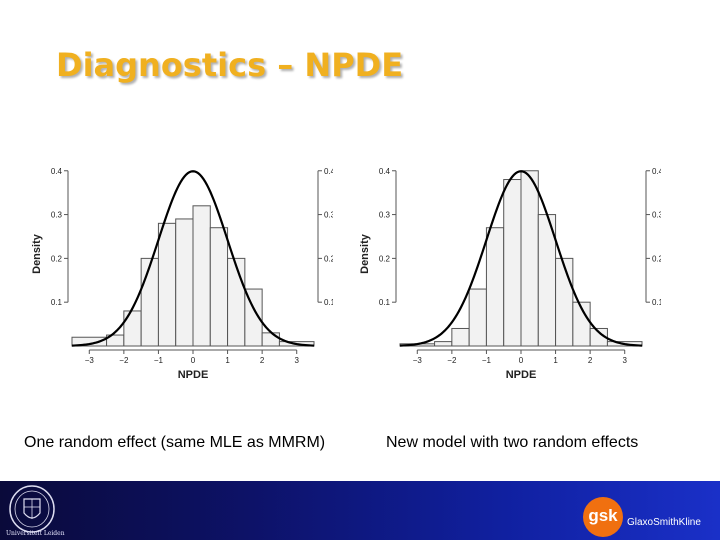 This screenshot has height=540, width=720. What do you see at coordinates (32, 509) in the screenshot?
I see `university-seal-icon` at bounding box center [32, 509].